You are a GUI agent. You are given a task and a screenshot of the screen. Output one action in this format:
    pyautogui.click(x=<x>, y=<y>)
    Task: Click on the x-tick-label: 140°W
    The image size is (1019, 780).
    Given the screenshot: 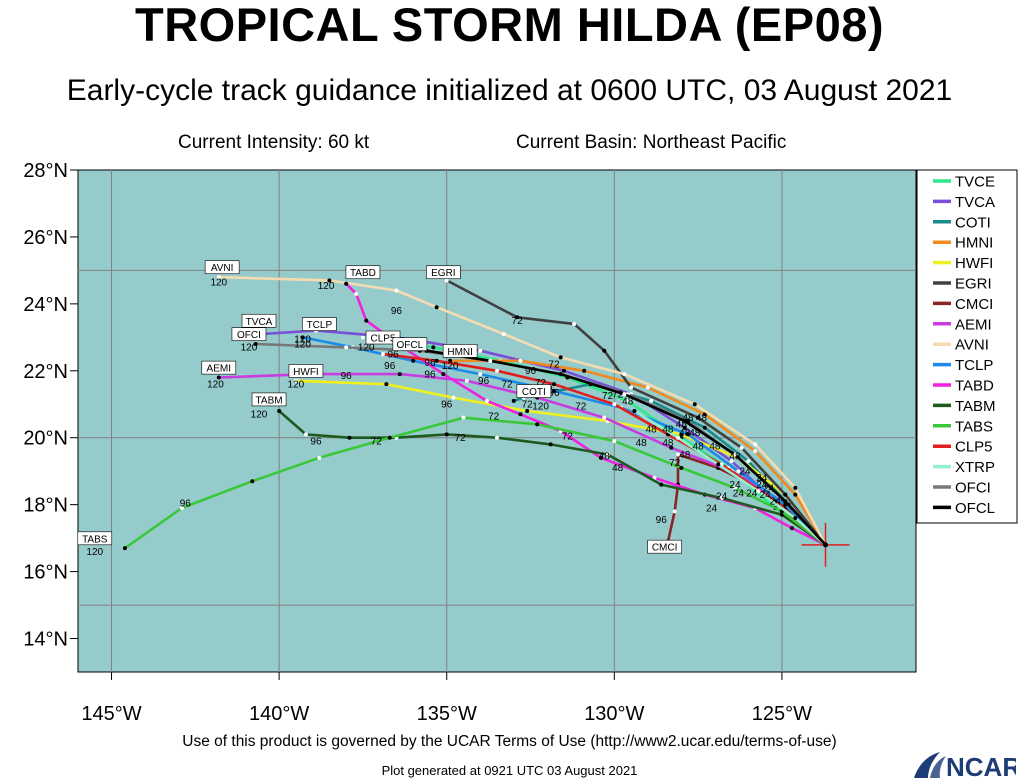 What is the action you would take?
    pyautogui.click(x=279, y=714)
    